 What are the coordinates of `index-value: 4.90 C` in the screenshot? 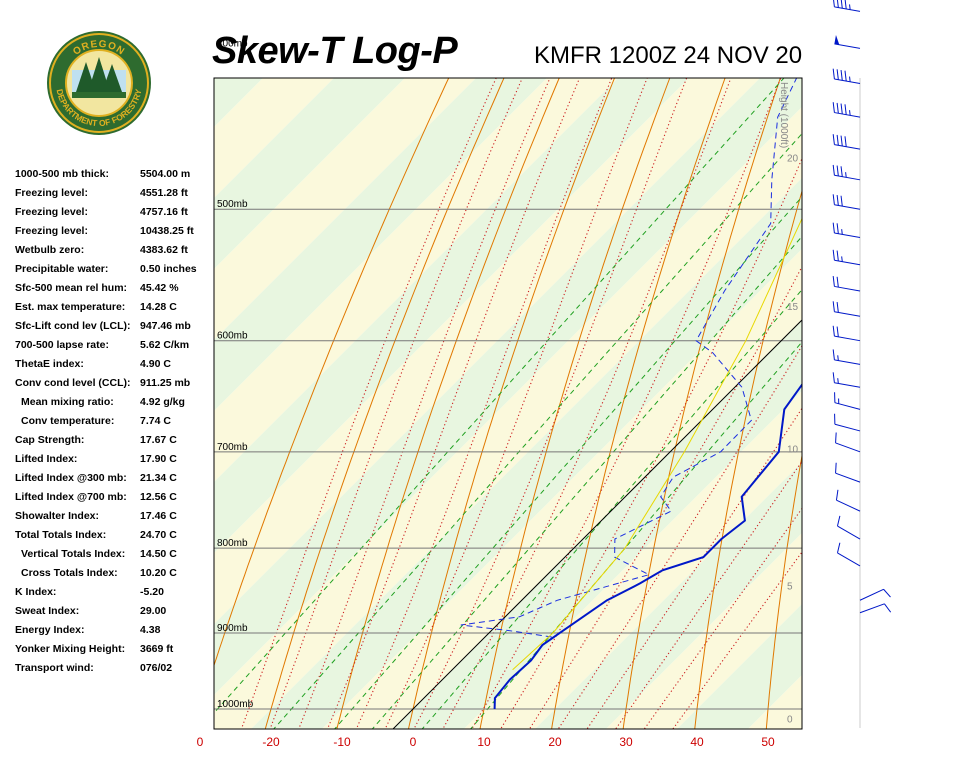 It's located at (155, 364).